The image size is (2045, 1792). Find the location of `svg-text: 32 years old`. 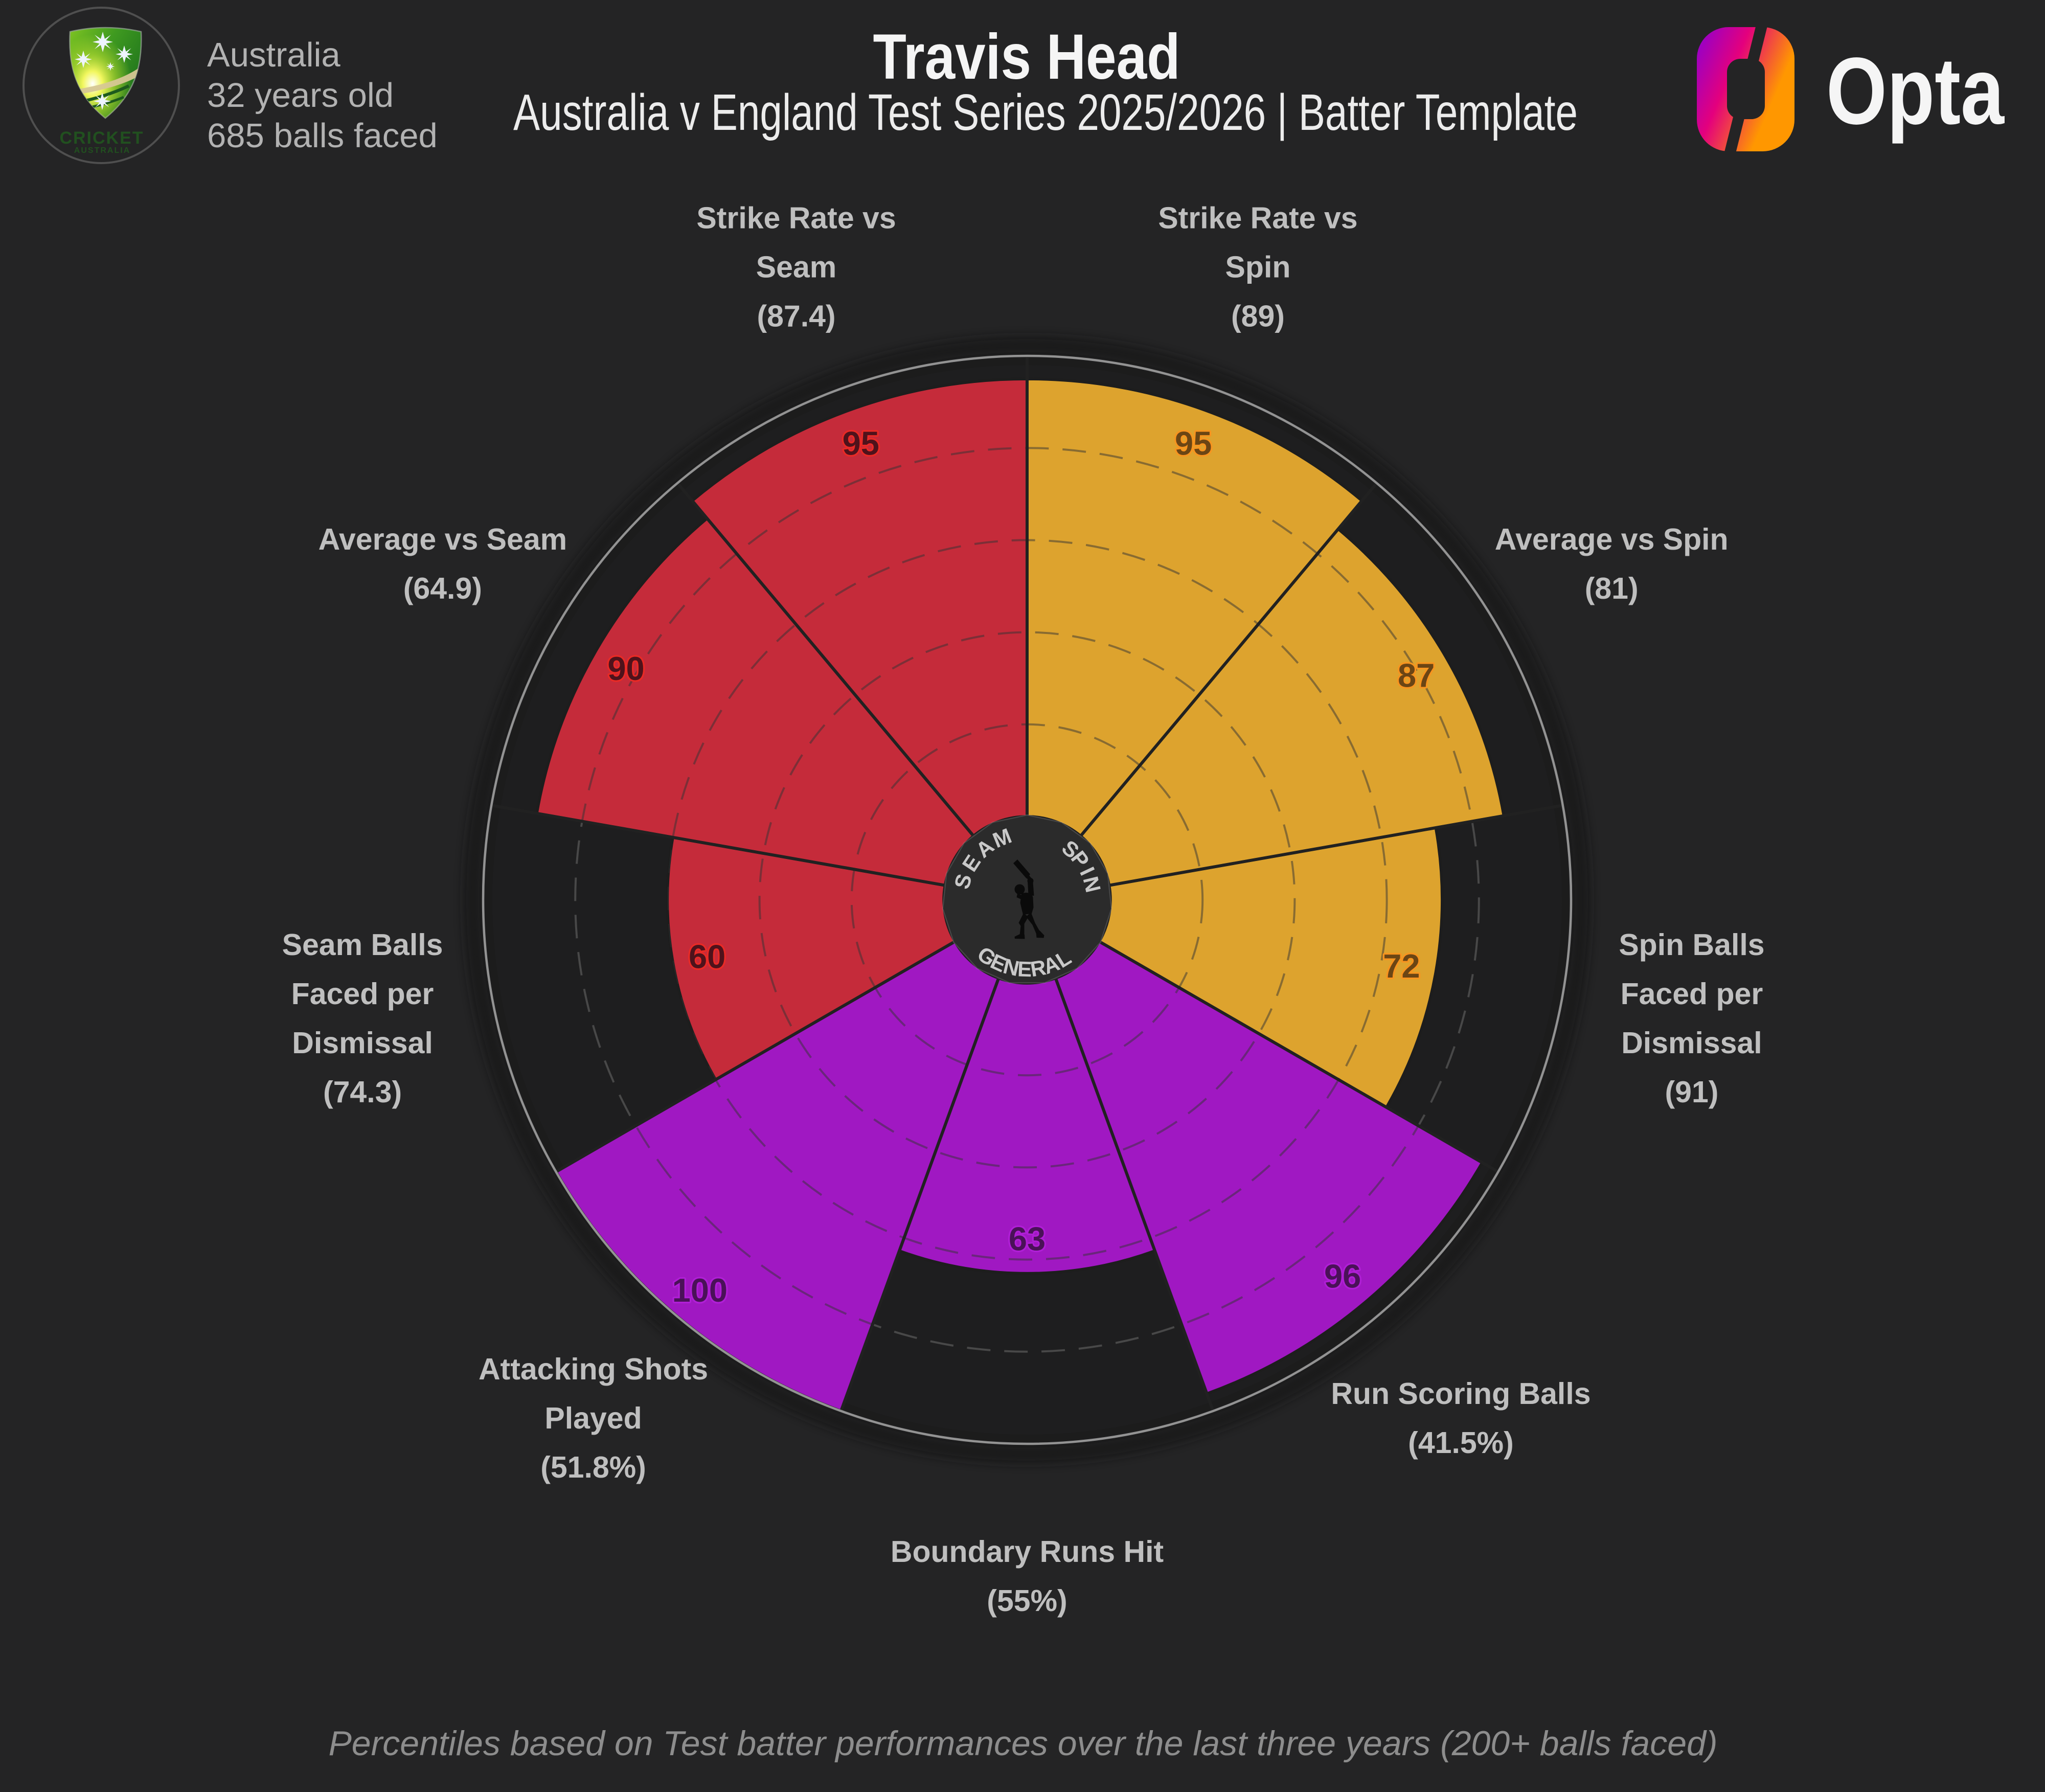

svg-text: 32 years old is located at coordinates (300, 96).